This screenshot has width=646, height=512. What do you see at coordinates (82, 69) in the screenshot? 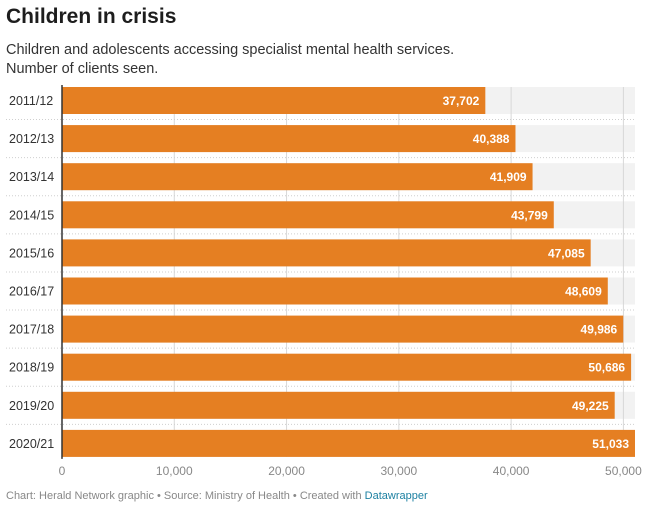
I see `subtitle-line-2: Number of clients seen.` at bounding box center [82, 69].